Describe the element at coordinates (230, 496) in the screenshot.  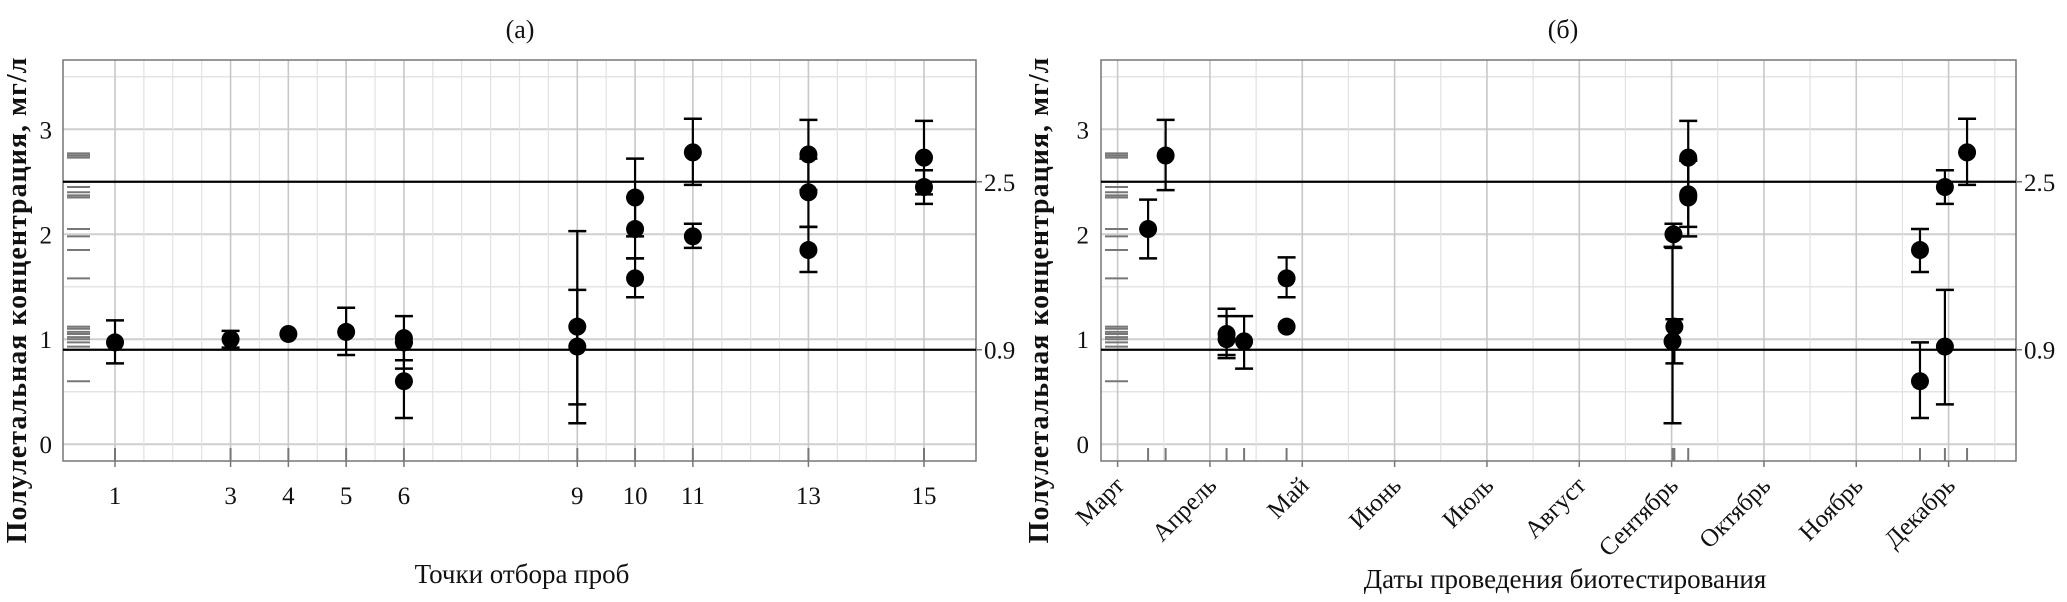
I see `x-tick-label: 3` at that location.